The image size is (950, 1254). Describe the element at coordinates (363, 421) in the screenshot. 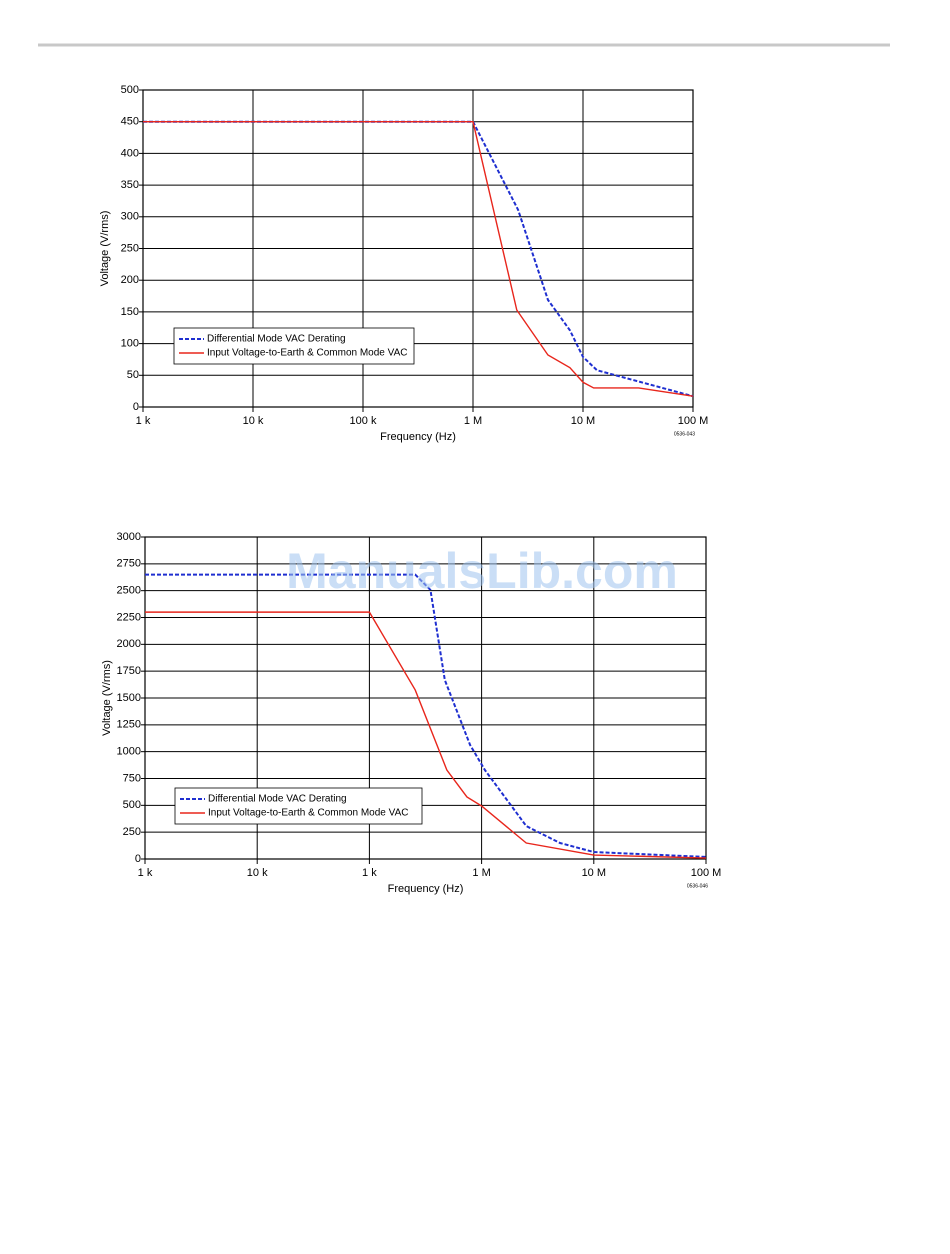

I see `x-tick-label: 100 k` at that location.